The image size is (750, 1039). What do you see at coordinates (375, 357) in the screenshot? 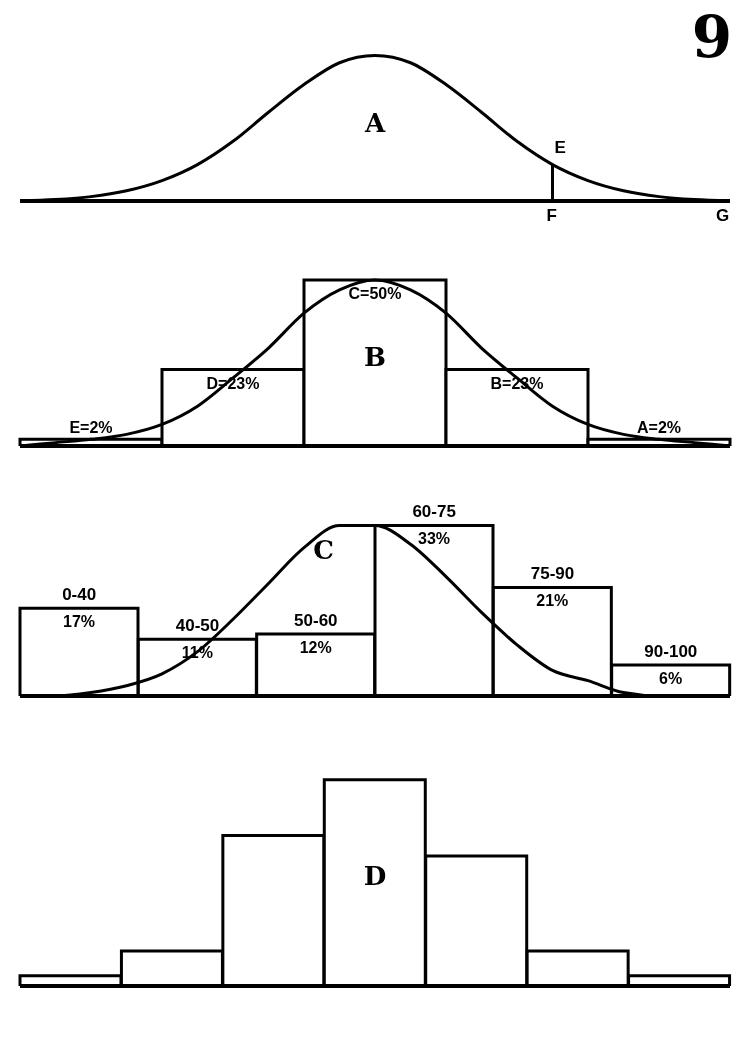
I see `annotation: B` at bounding box center [375, 357].